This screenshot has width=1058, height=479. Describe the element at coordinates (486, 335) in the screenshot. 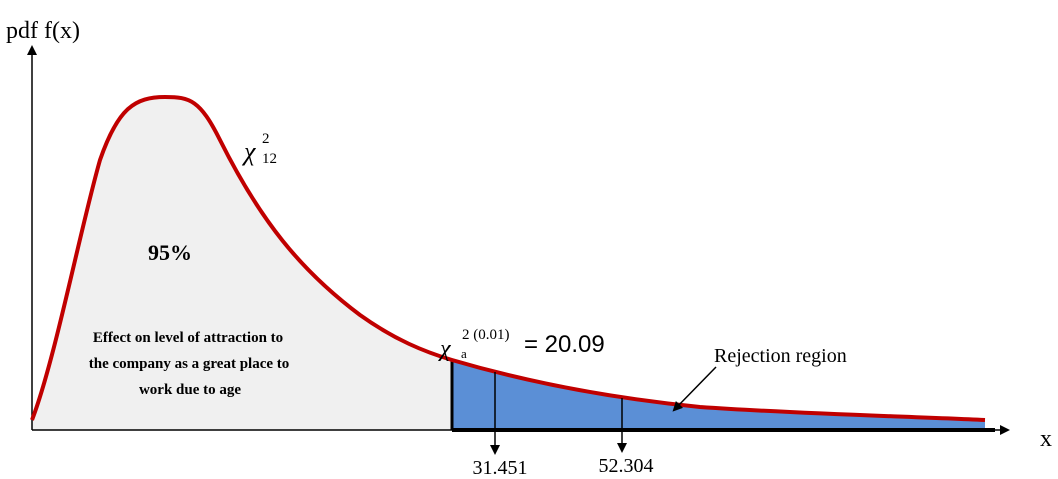

I see `critical-superscript: 2 (0.01)` at that location.